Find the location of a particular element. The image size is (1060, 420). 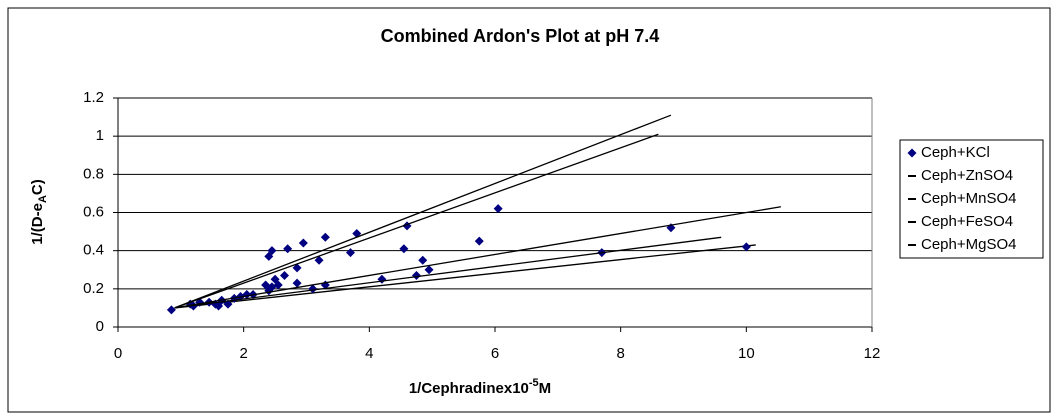

x-tick-label: 12 is located at coordinates (872, 353).